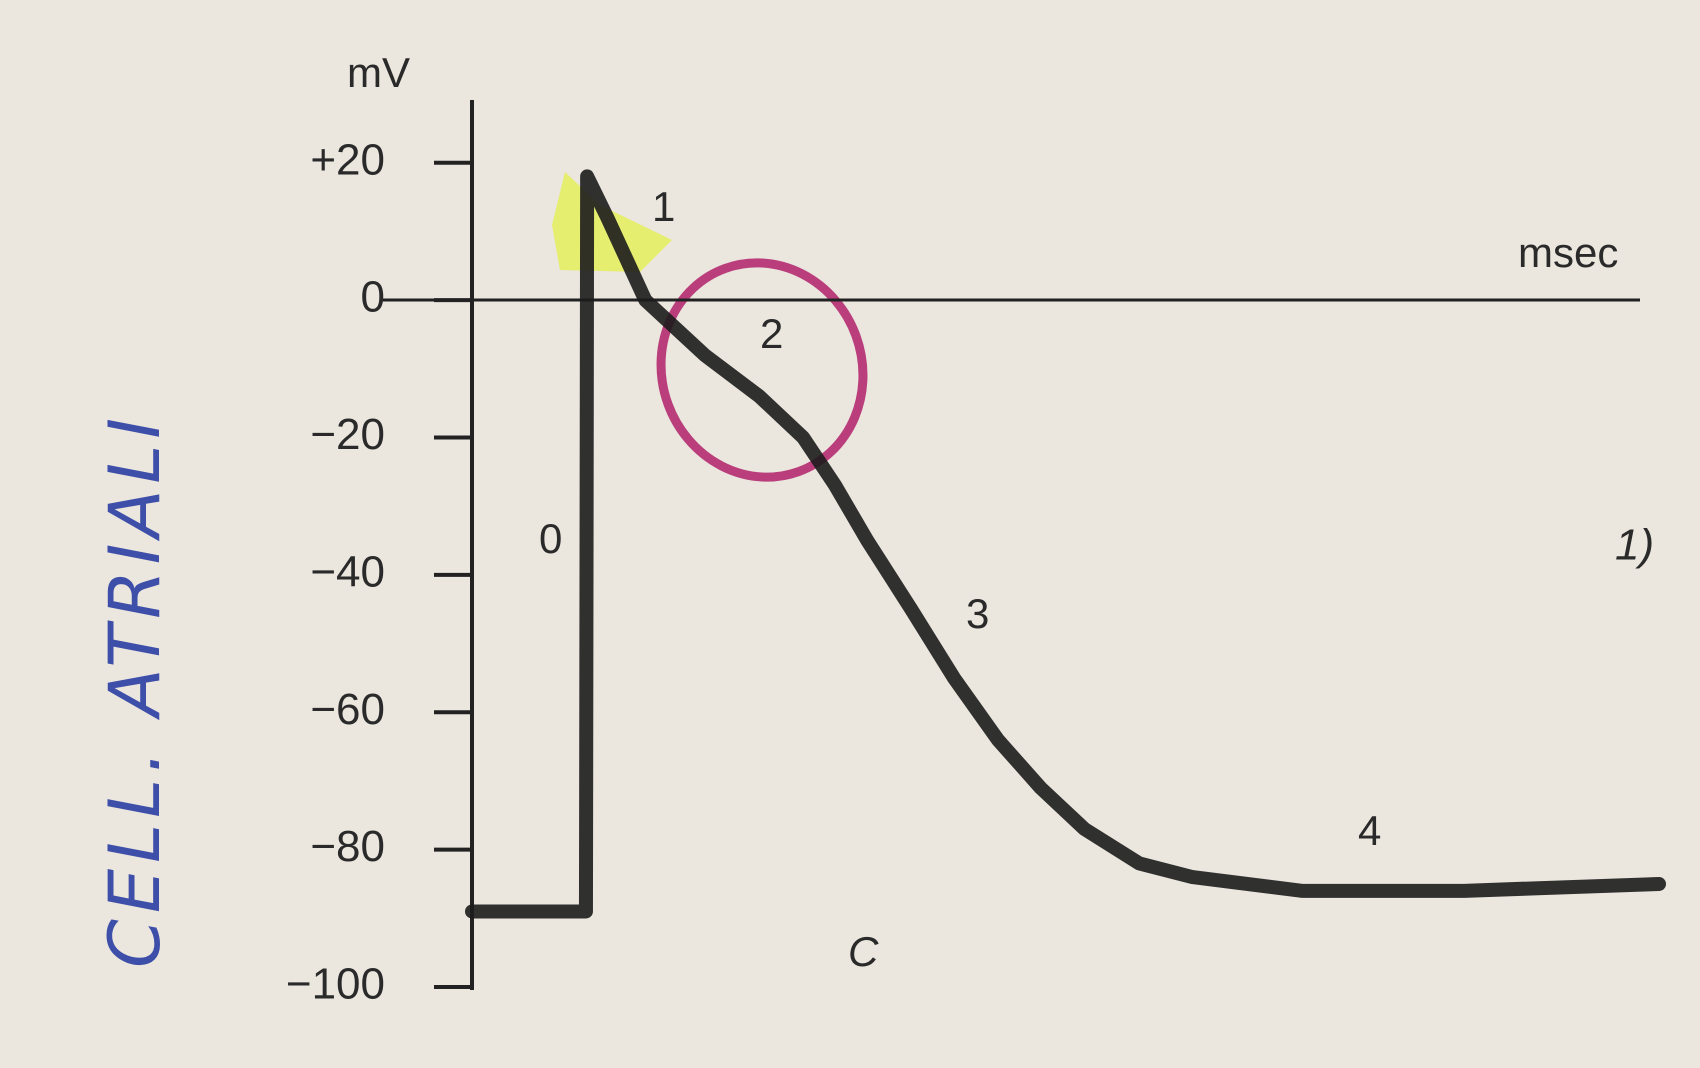  What do you see at coordinates (1568, 252) in the screenshot?
I see `x-axis-label: msec` at bounding box center [1568, 252].